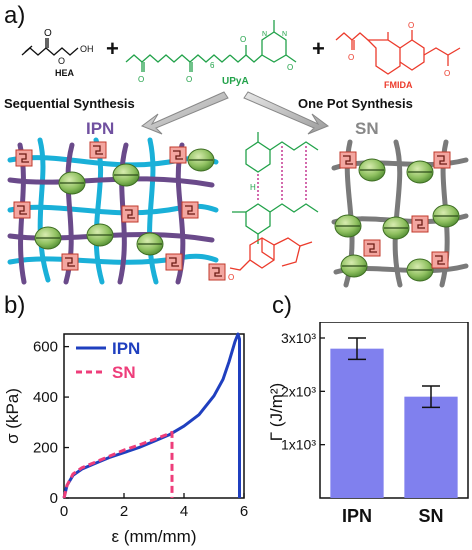 The image size is (472, 550). What do you see at coordinates (284, 34) in the screenshot?
I see `upya-n-2: N` at bounding box center [284, 34].